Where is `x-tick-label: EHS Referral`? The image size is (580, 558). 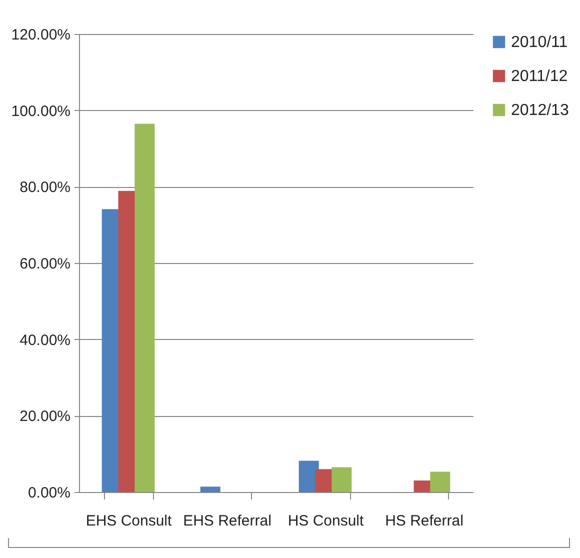
x-tick-label: EHS Referral is located at coordinates (227, 521).